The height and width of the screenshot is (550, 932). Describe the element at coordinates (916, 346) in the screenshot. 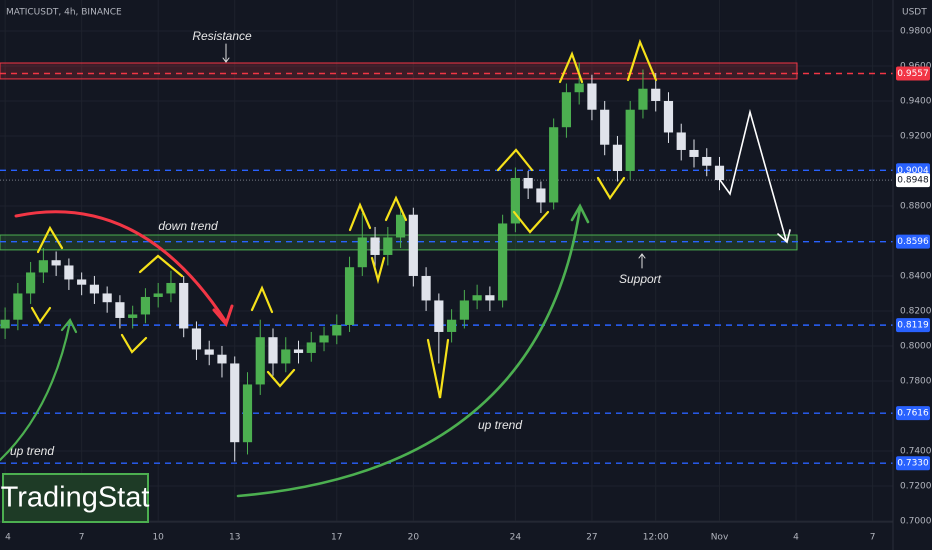

I see `y-tick-label: 0.8000` at that location.